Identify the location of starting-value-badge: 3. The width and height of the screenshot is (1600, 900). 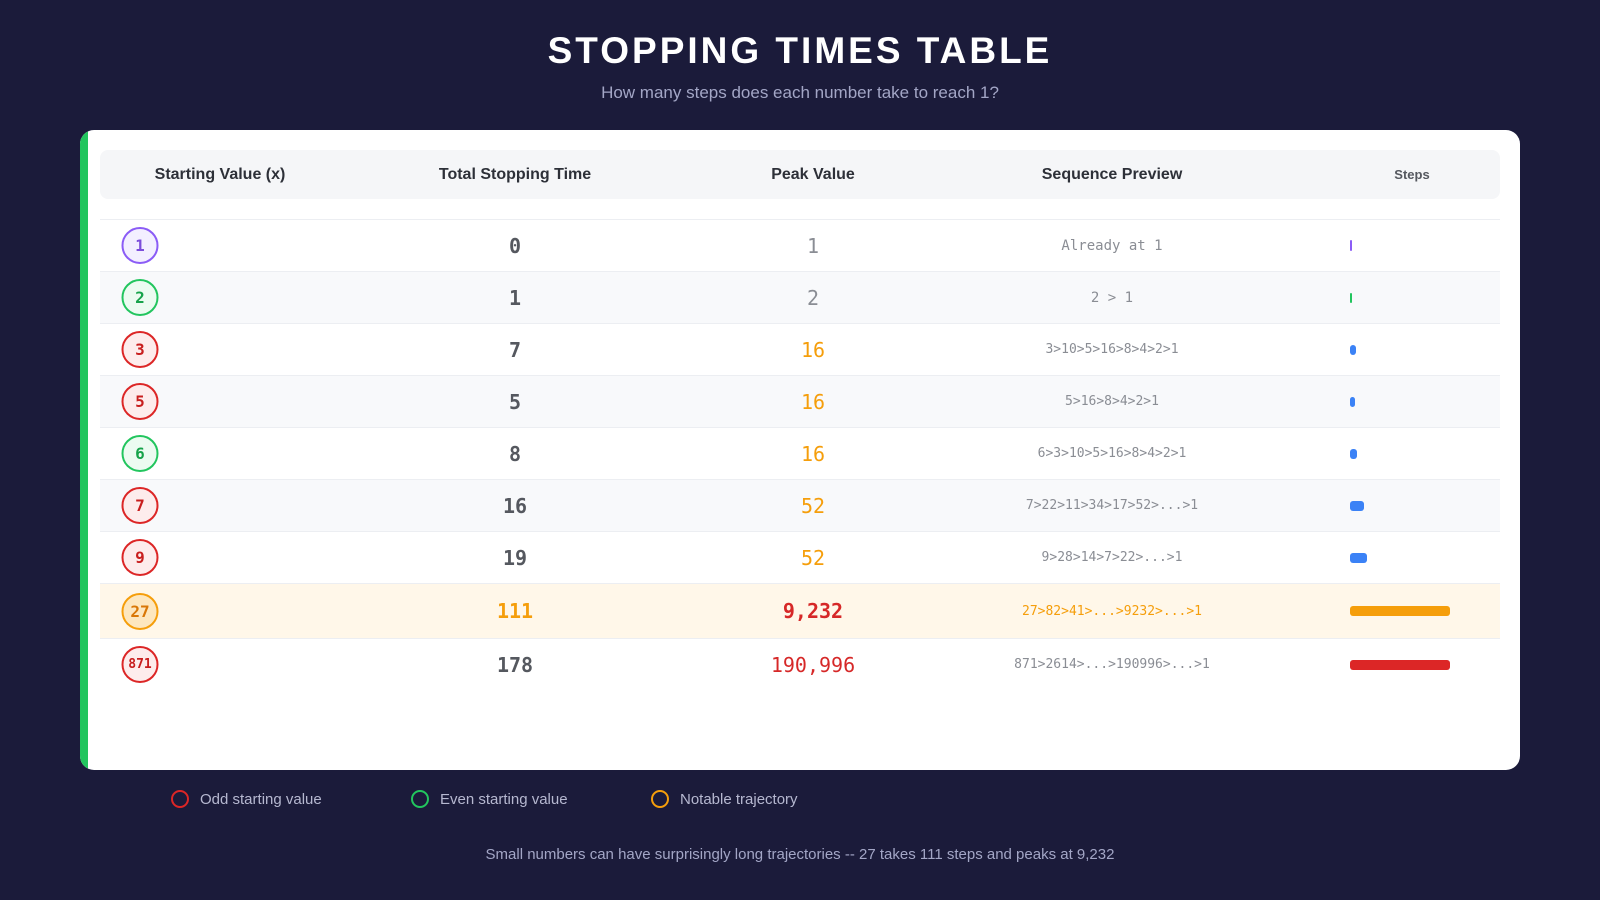
(140, 349).